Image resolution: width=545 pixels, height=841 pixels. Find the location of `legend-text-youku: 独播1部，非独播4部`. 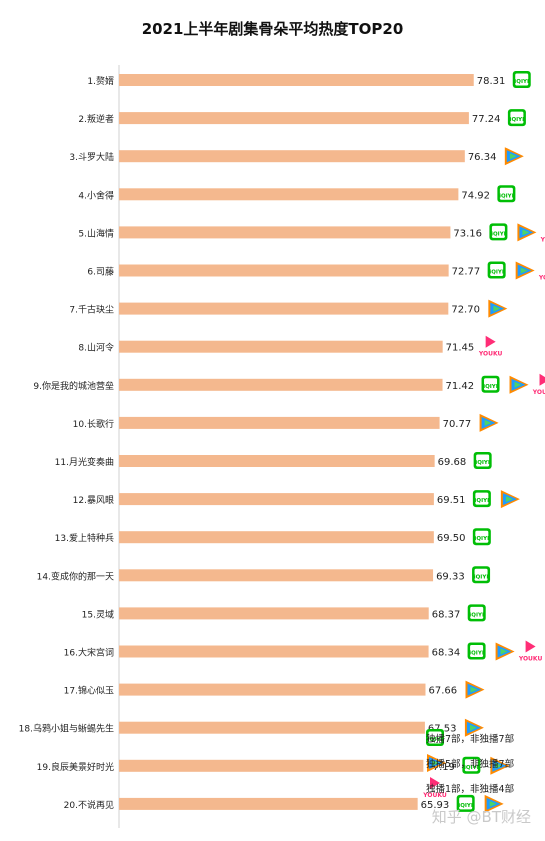

legend-text-youku: 独播1部，非独播4部 is located at coordinates (470, 789).